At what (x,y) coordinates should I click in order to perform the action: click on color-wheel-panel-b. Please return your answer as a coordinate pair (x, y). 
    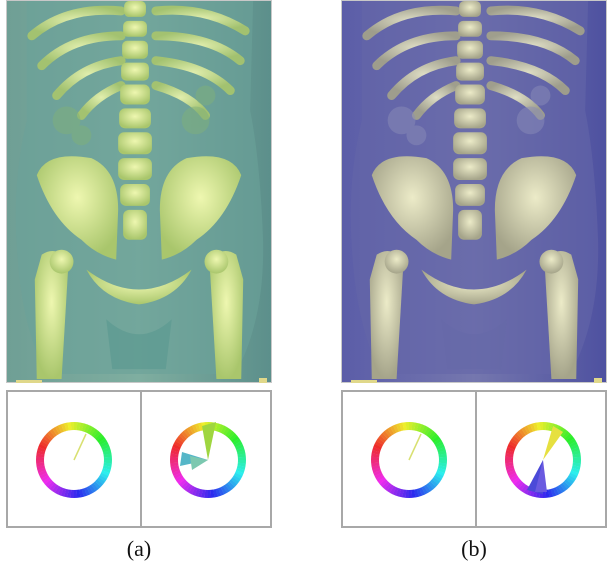
    Looking at the image, I should click on (474, 459).